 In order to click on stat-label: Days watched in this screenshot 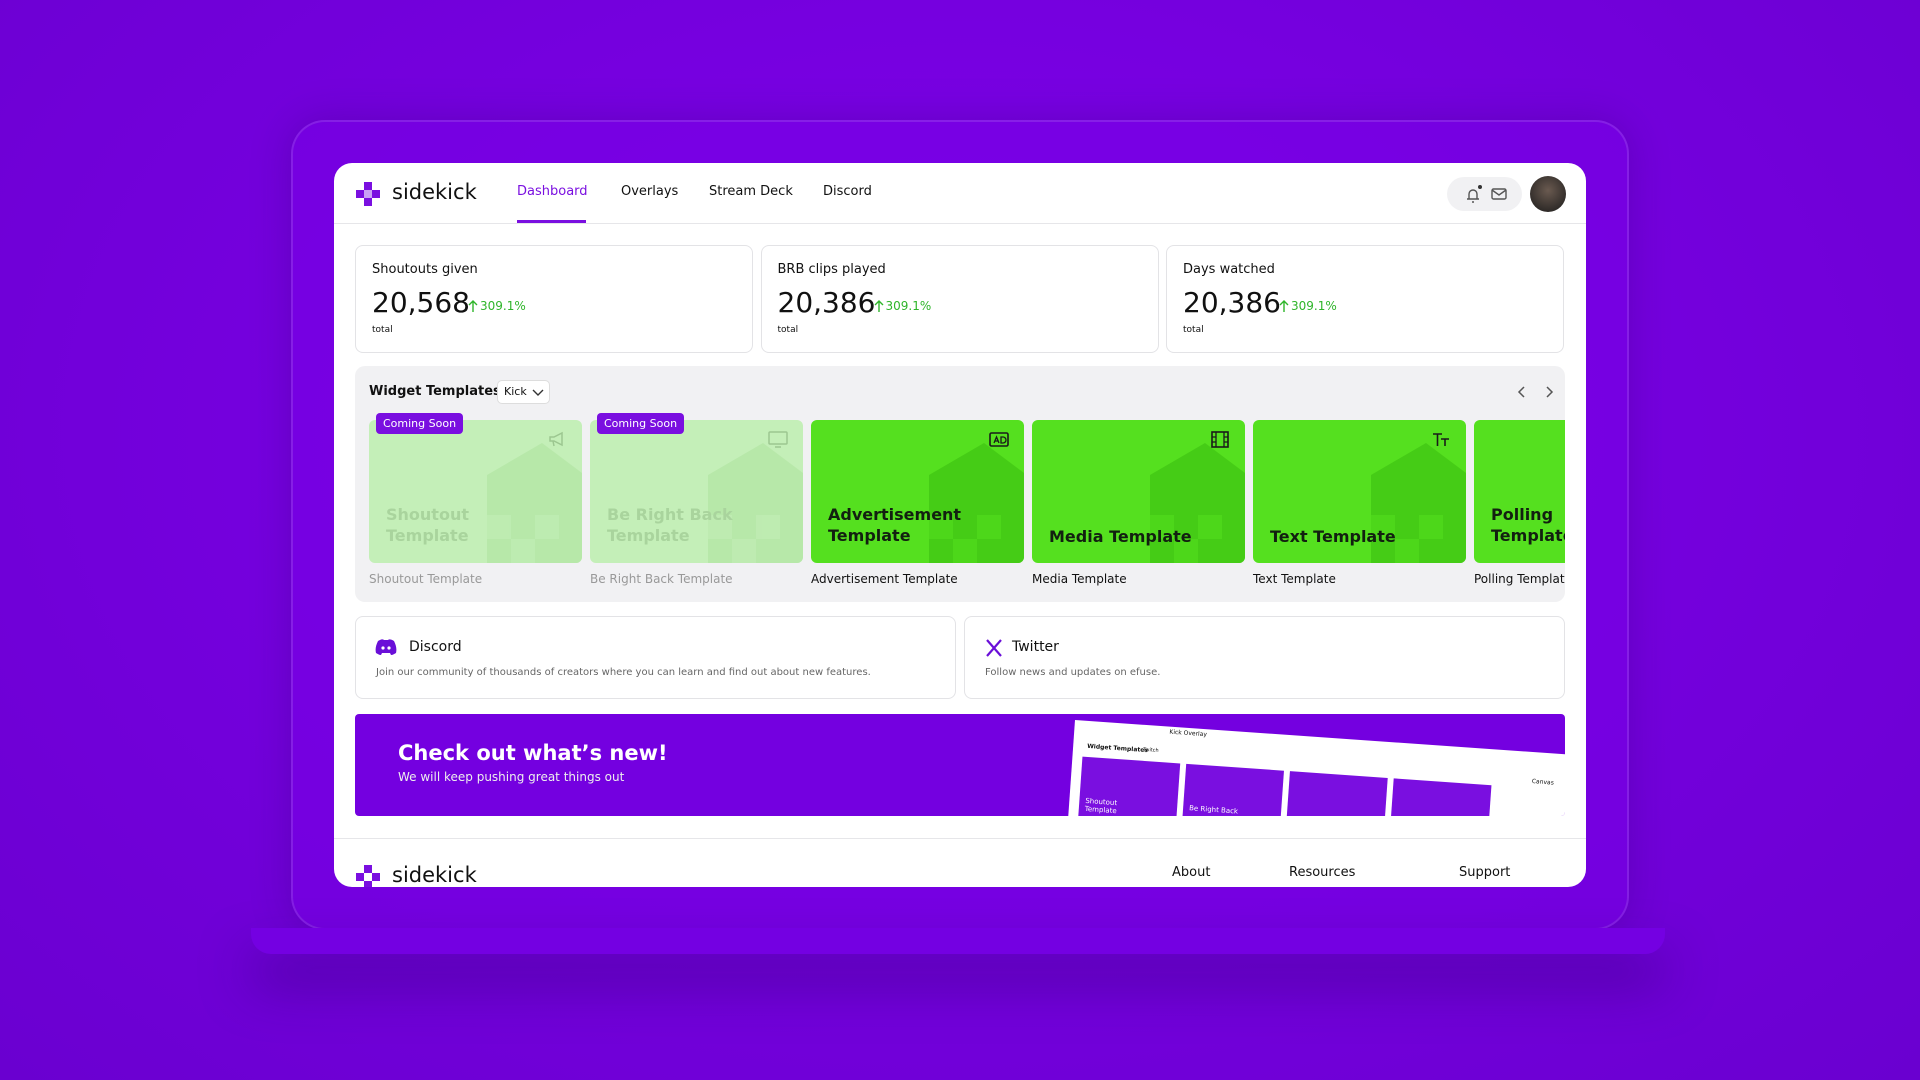, I will do `click(1229, 269)`.